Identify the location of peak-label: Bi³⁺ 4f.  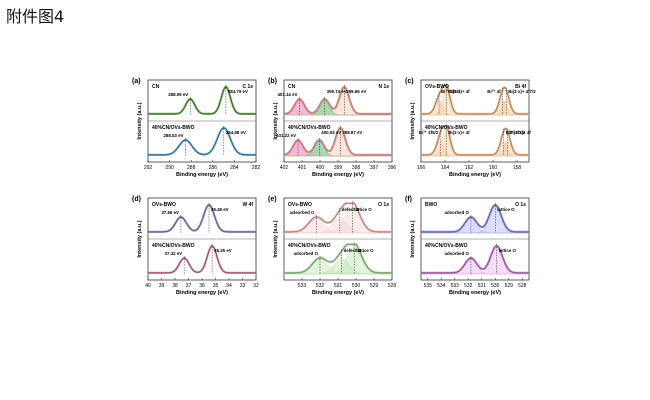
(494, 91).